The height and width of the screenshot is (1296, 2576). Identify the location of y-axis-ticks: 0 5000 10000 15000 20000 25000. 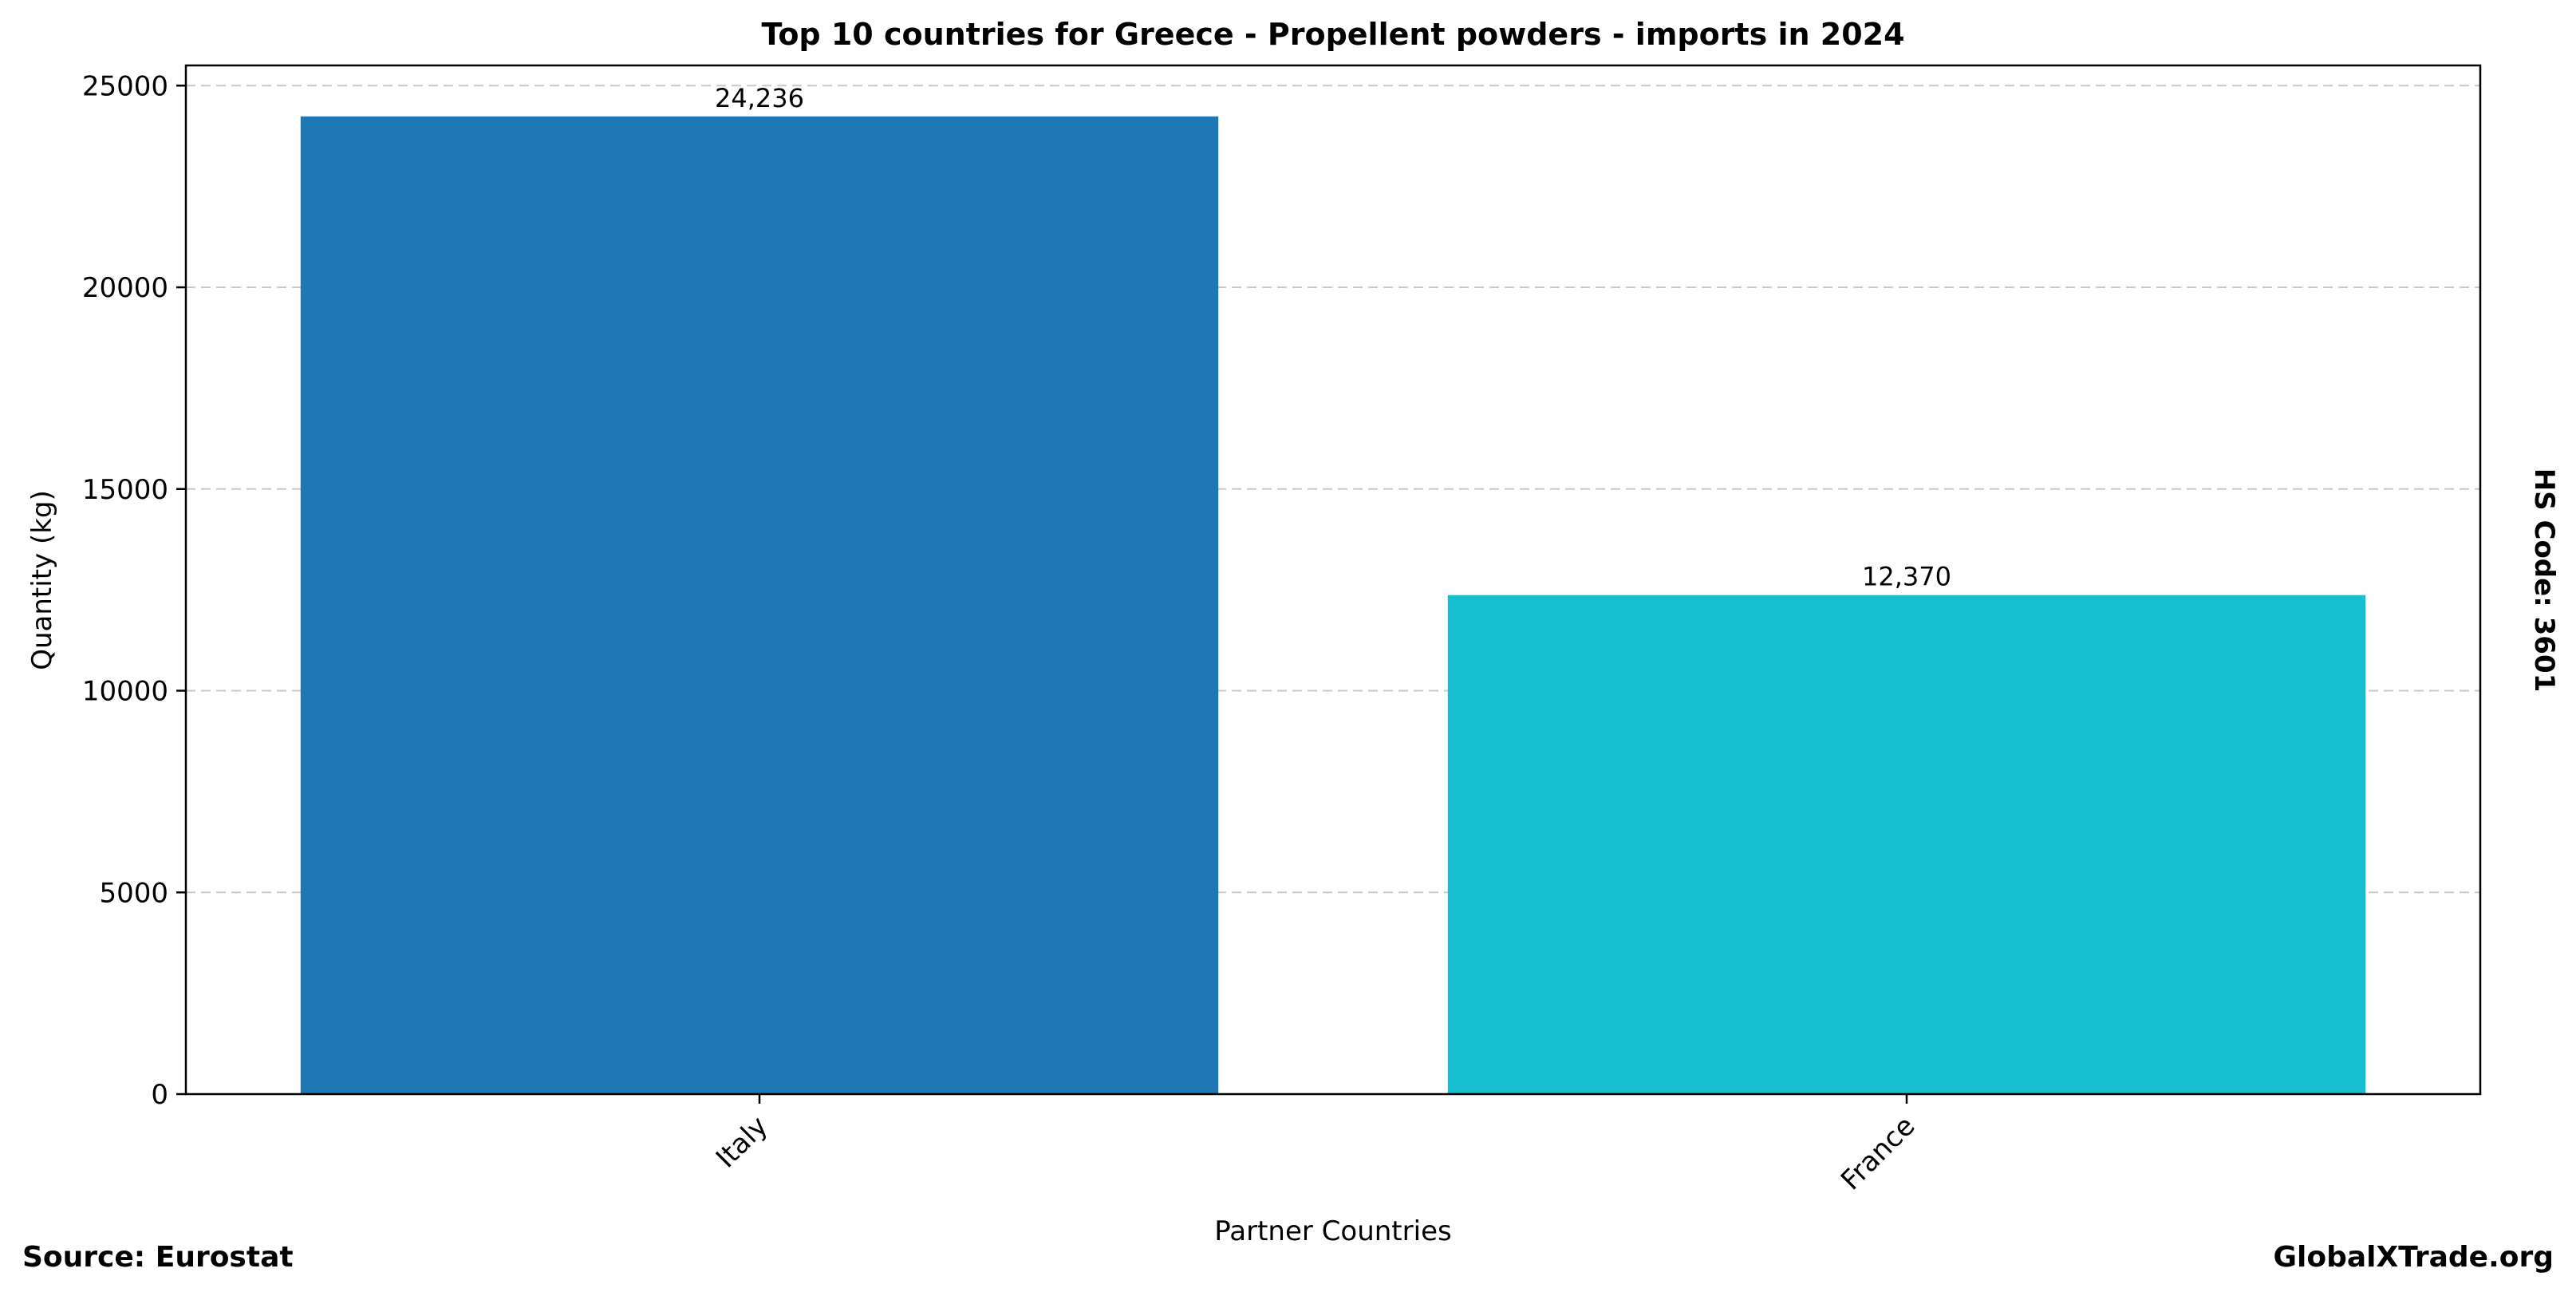
(134, 590).